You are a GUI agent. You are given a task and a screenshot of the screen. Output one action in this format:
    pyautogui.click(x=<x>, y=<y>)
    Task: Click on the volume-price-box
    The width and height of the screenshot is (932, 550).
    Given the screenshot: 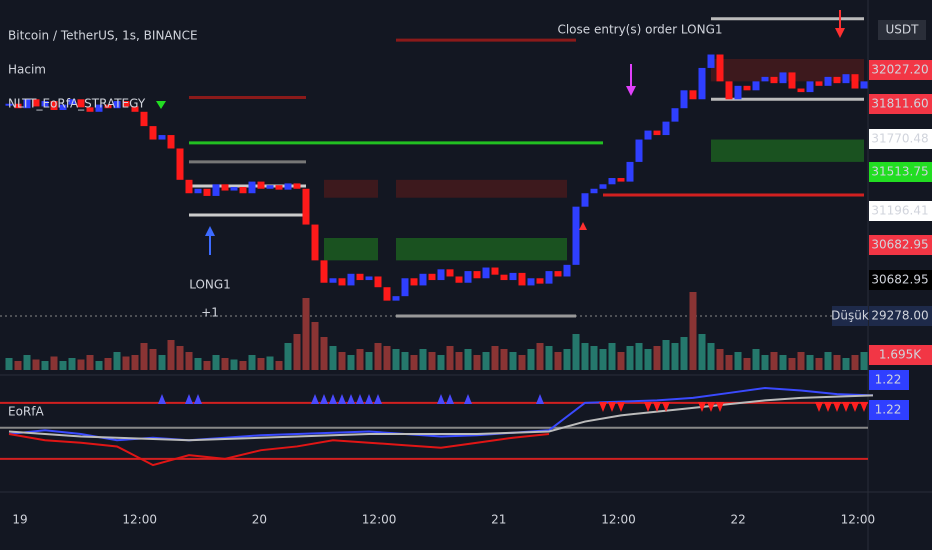 What is the action you would take?
    pyautogui.click(x=900, y=355)
    